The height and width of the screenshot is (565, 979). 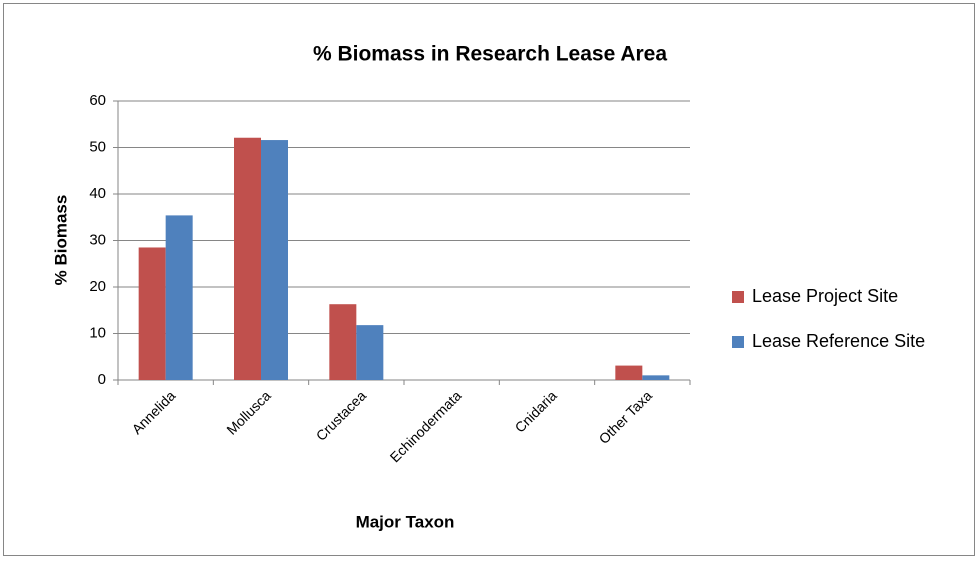 I want to click on y-tick-label: 40, so click(x=97, y=193).